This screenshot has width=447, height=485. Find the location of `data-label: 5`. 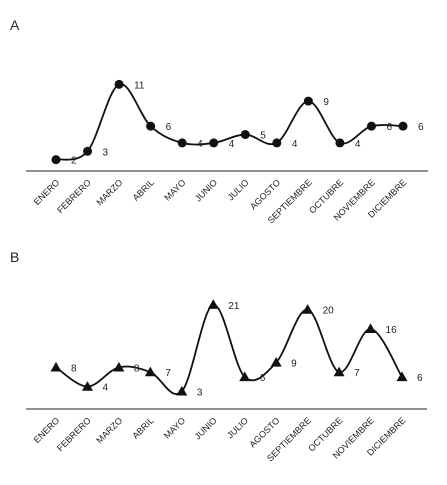

data-label: 5 is located at coordinates (263, 136).